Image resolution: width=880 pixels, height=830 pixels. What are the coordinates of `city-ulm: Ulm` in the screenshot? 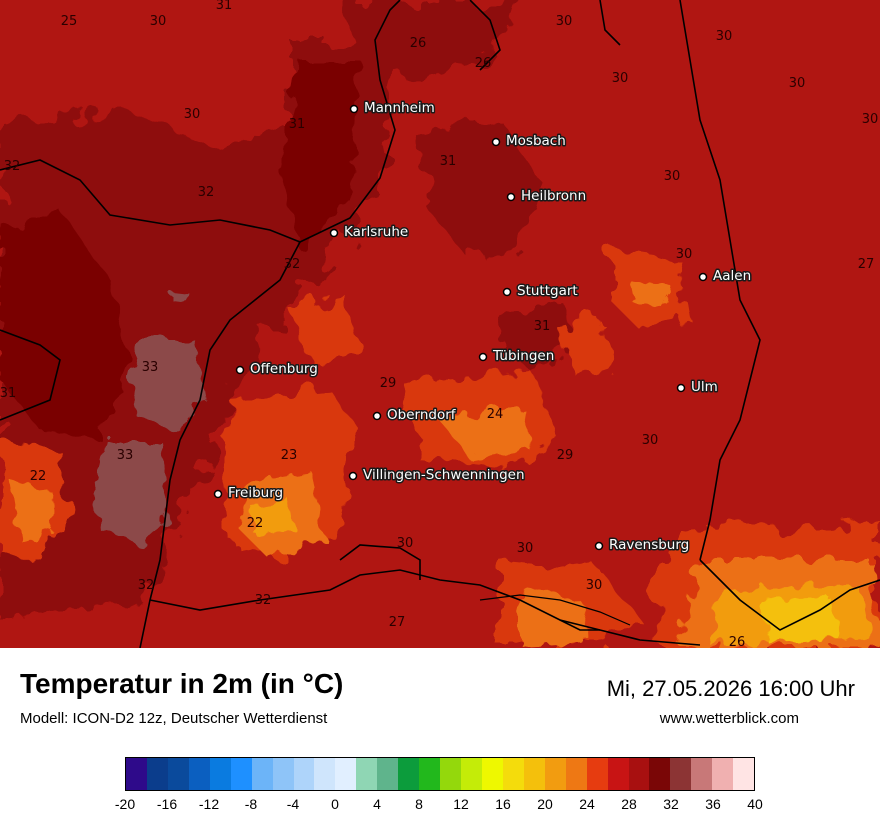 It's located at (697, 387).